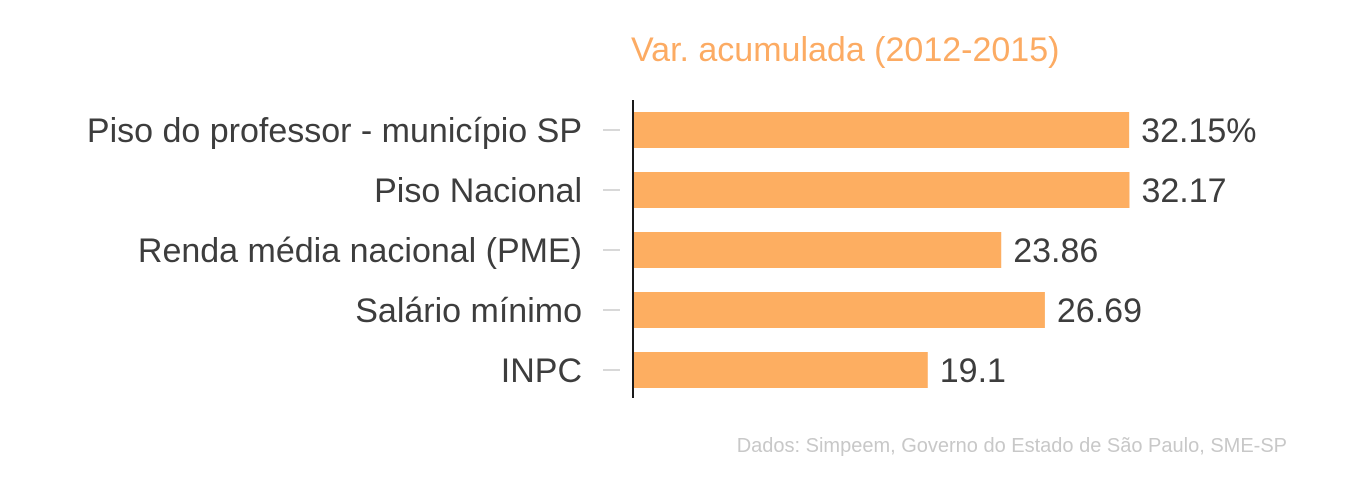 Image resolution: width=1346 pixels, height=480 pixels. Describe the element at coordinates (360, 251) in the screenshot. I see `category-label: Renda média nacional (PME)` at that location.